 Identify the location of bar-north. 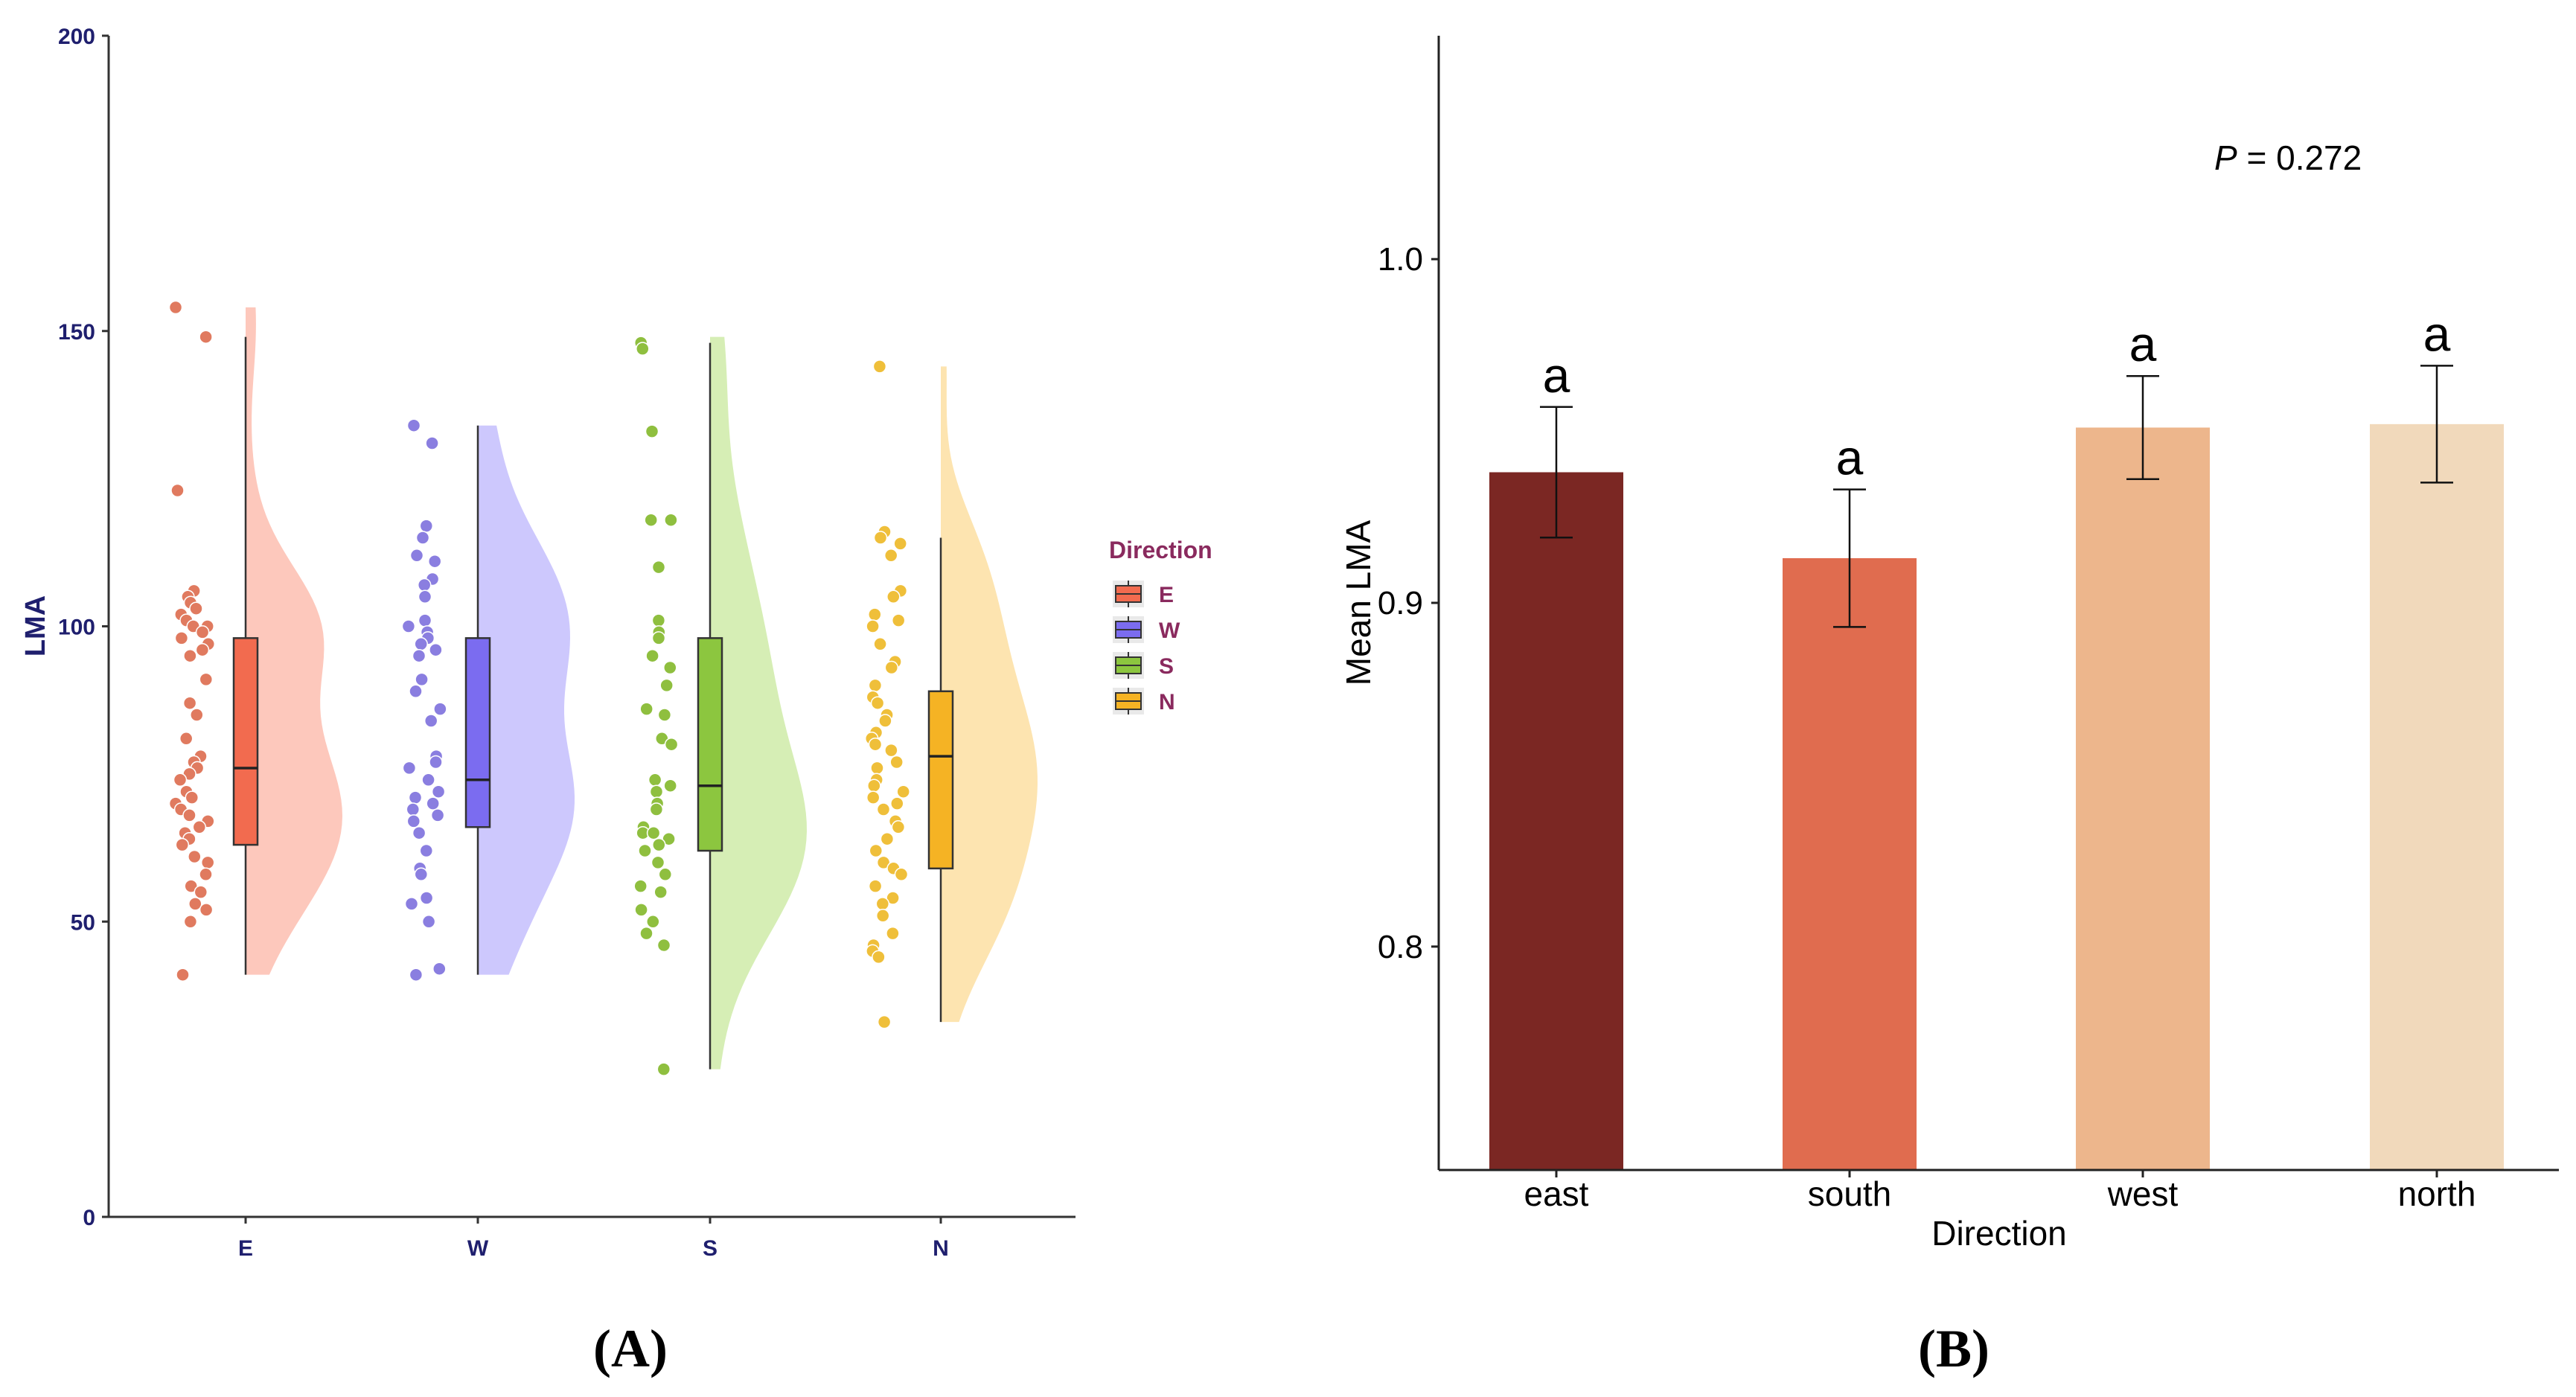
(2437, 796).